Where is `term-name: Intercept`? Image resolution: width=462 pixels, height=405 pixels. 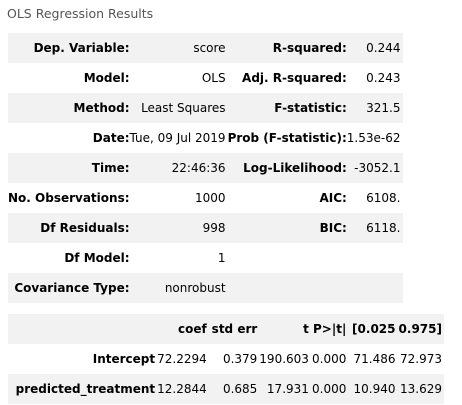 term-name: Intercept is located at coordinates (124, 359).